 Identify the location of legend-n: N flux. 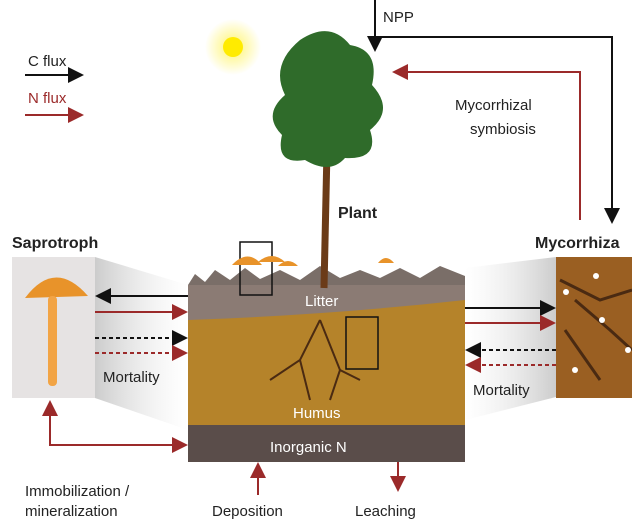
(47, 98).